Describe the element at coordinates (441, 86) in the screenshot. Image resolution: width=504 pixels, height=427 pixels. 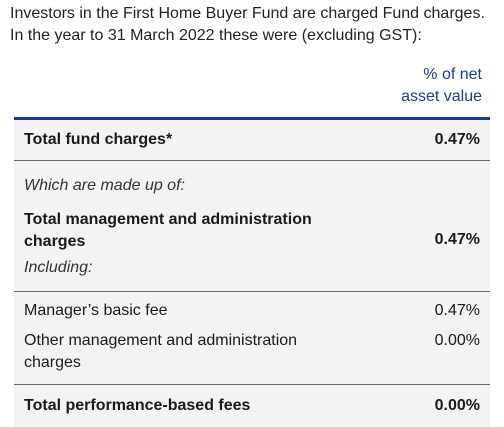
I see `column-header: % of net asset value` at that location.